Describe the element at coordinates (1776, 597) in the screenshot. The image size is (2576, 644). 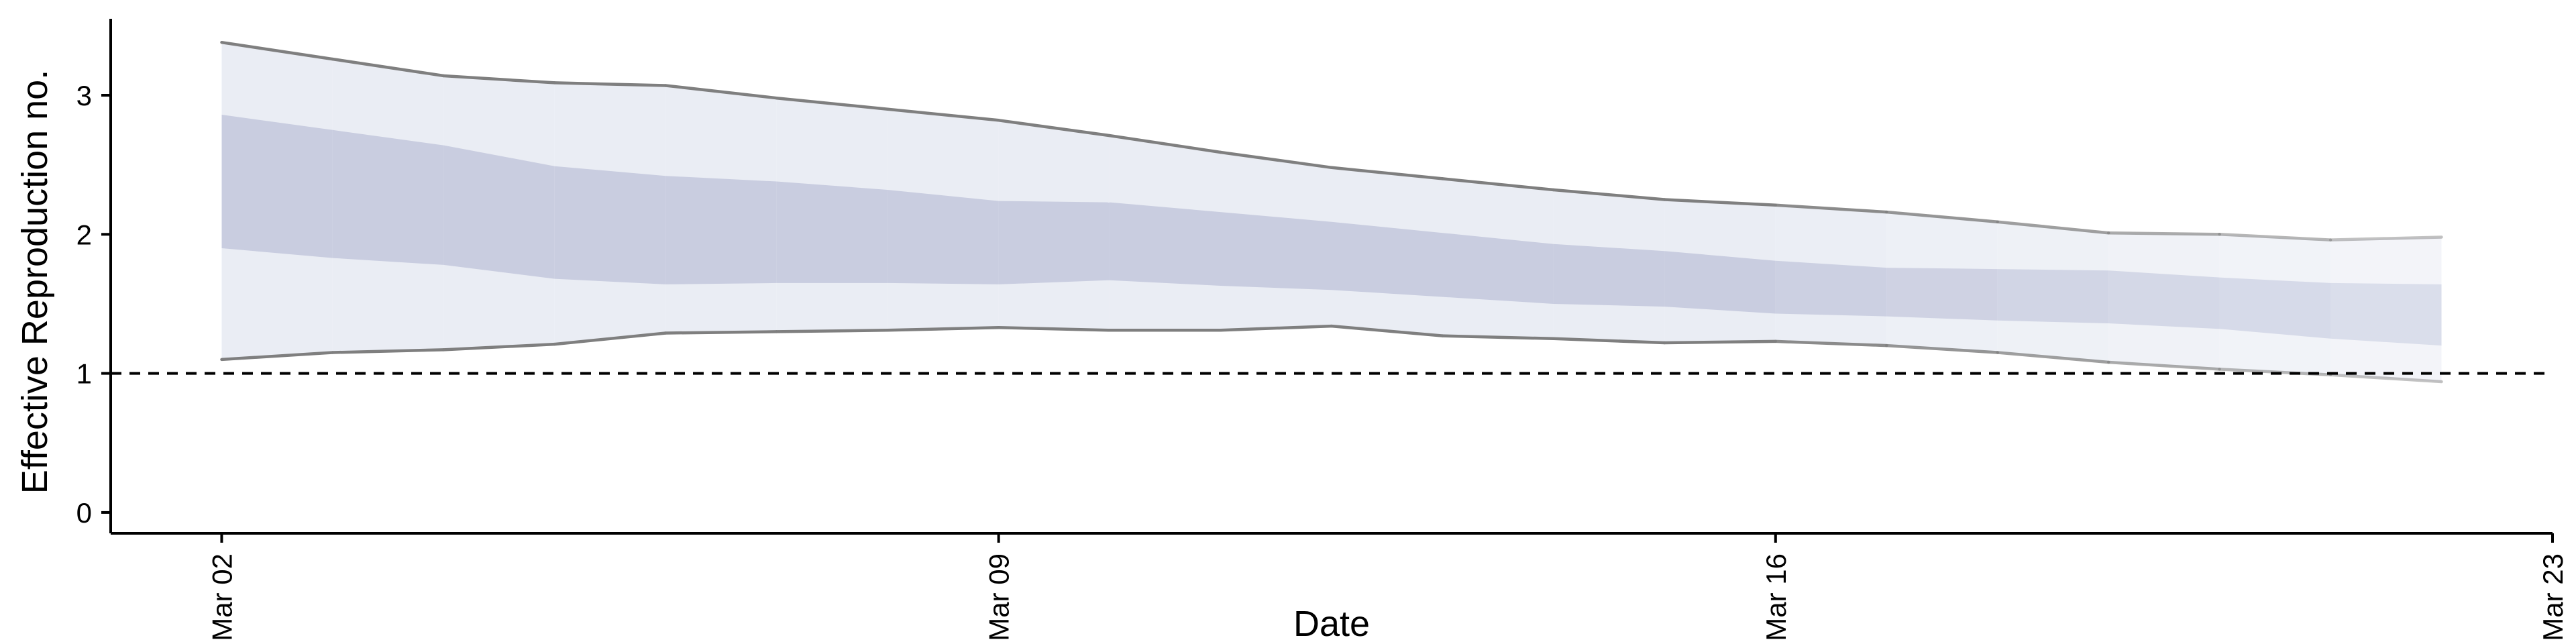
I see `x-tick-label-3: Mar 16` at that location.